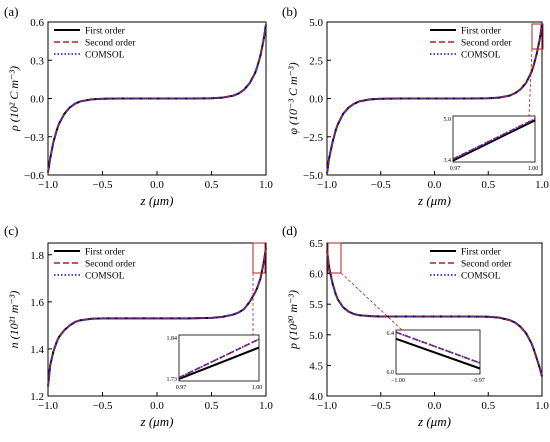 This screenshot has height=442, width=550. I want to click on zoom-inset: 0.97 1.00 1.73 1.84, so click(216, 316).